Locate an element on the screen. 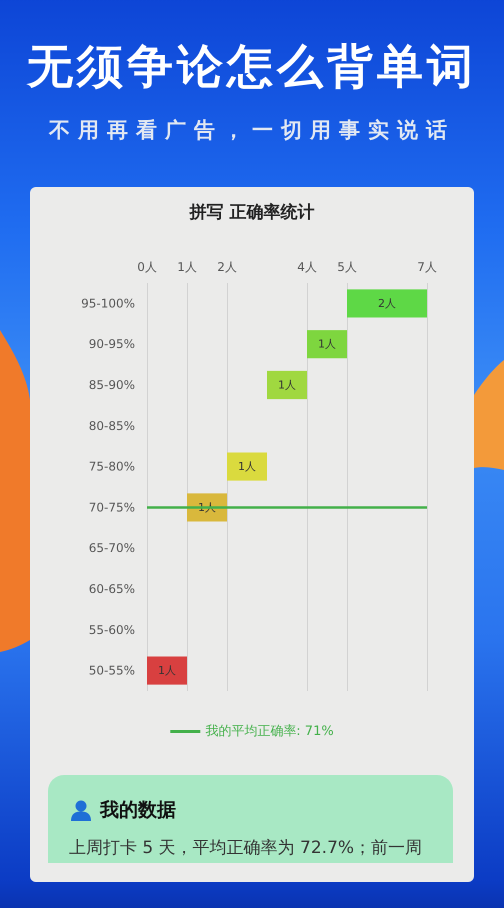  y-tick-label: 60-65% is located at coordinates (111, 589).